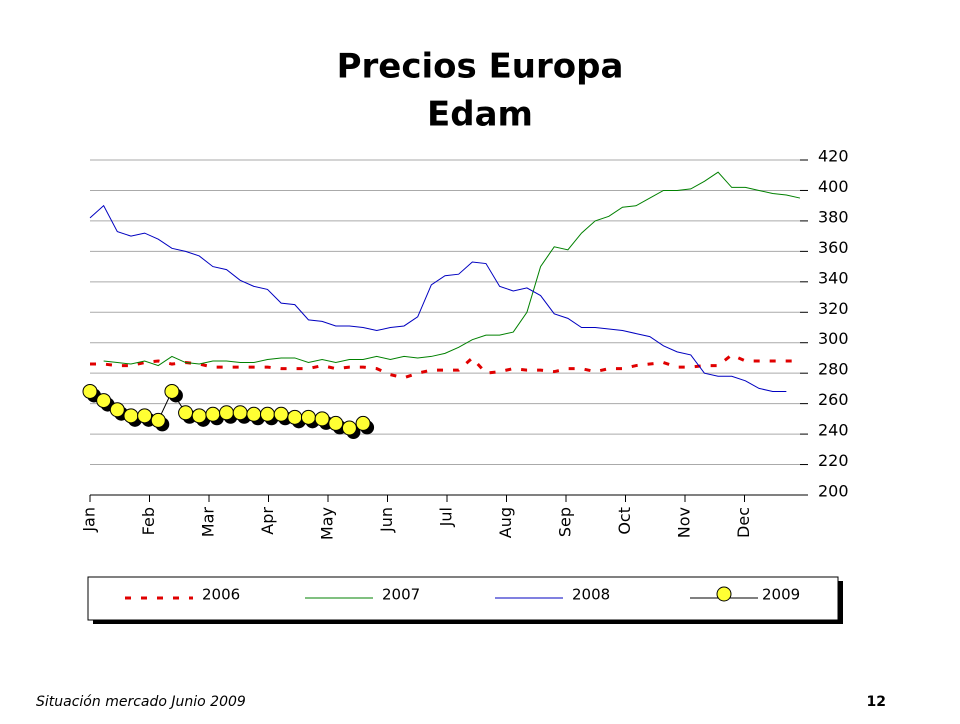  What do you see at coordinates (833, 156) in the screenshot?
I see `y-tick-label: 420` at bounding box center [833, 156].